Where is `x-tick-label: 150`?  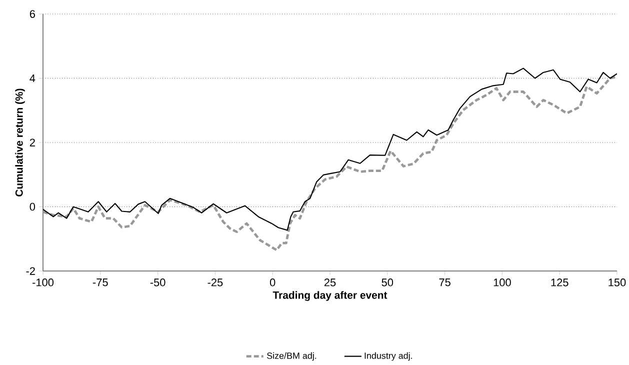
x-tick-label: 150 is located at coordinates (617, 282).